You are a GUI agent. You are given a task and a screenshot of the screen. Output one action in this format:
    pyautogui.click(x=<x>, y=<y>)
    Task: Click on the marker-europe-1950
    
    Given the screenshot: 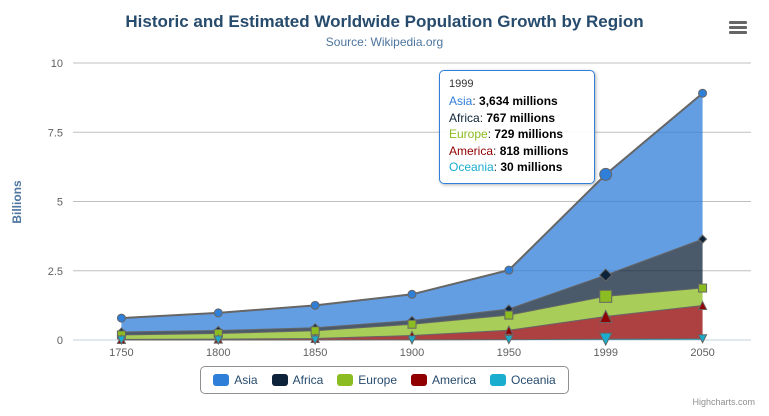 What is the action you would take?
    pyautogui.click(x=509, y=315)
    